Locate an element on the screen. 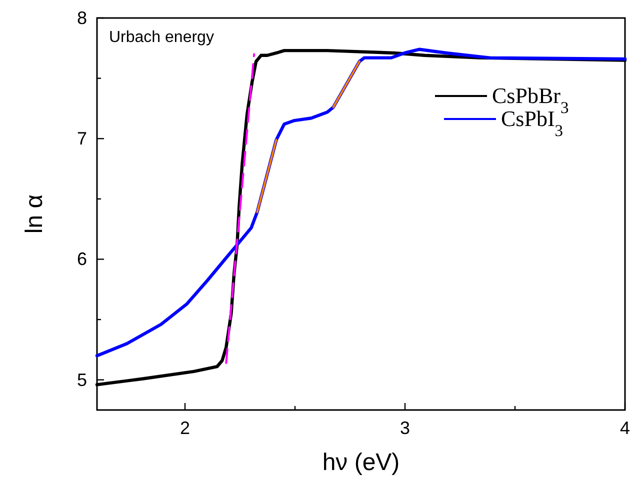  y-tick-label: 6 is located at coordinates (81, 259).